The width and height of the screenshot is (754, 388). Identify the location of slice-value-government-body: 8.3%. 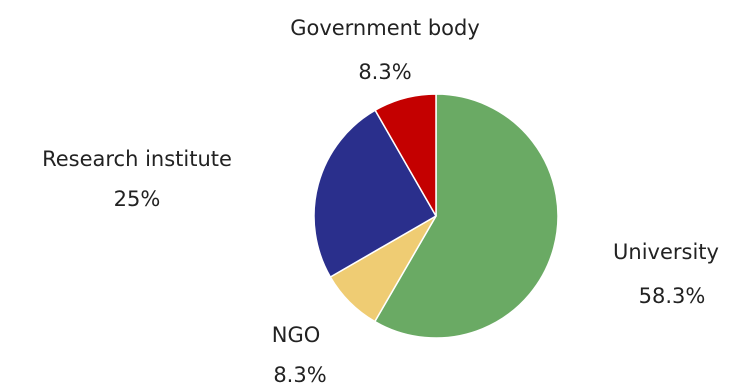
(384, 72).